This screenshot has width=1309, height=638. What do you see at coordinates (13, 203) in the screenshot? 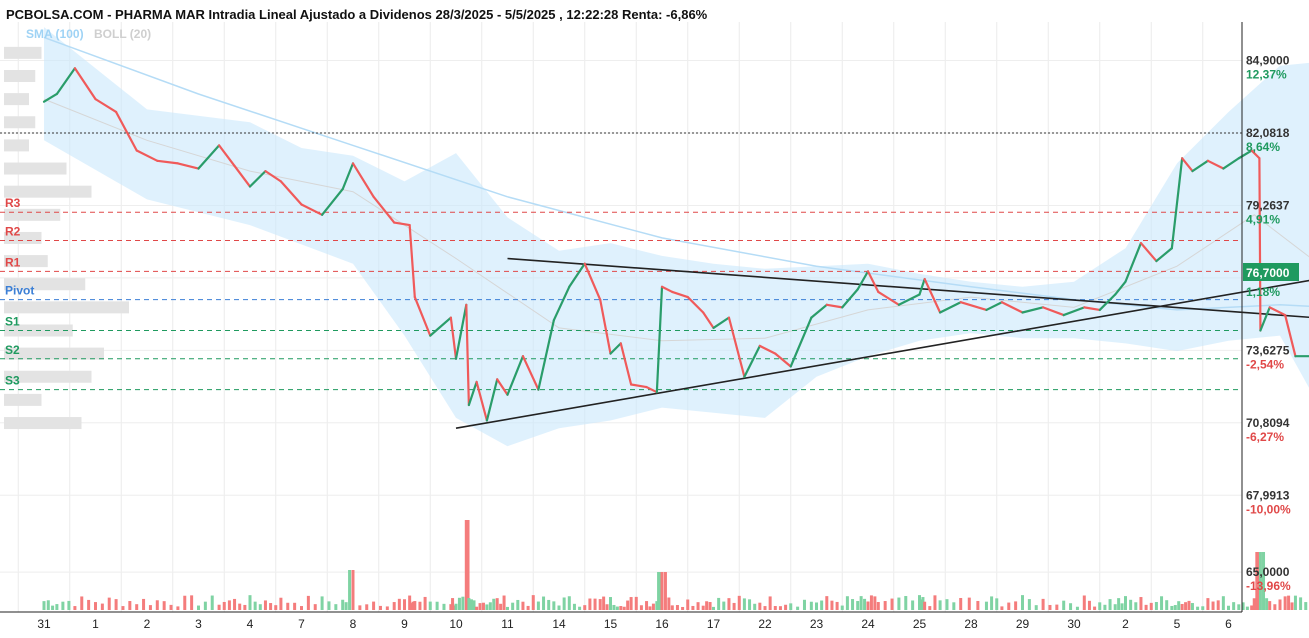
I see `level-label-r3: R3` at bounding box center [13, 203].